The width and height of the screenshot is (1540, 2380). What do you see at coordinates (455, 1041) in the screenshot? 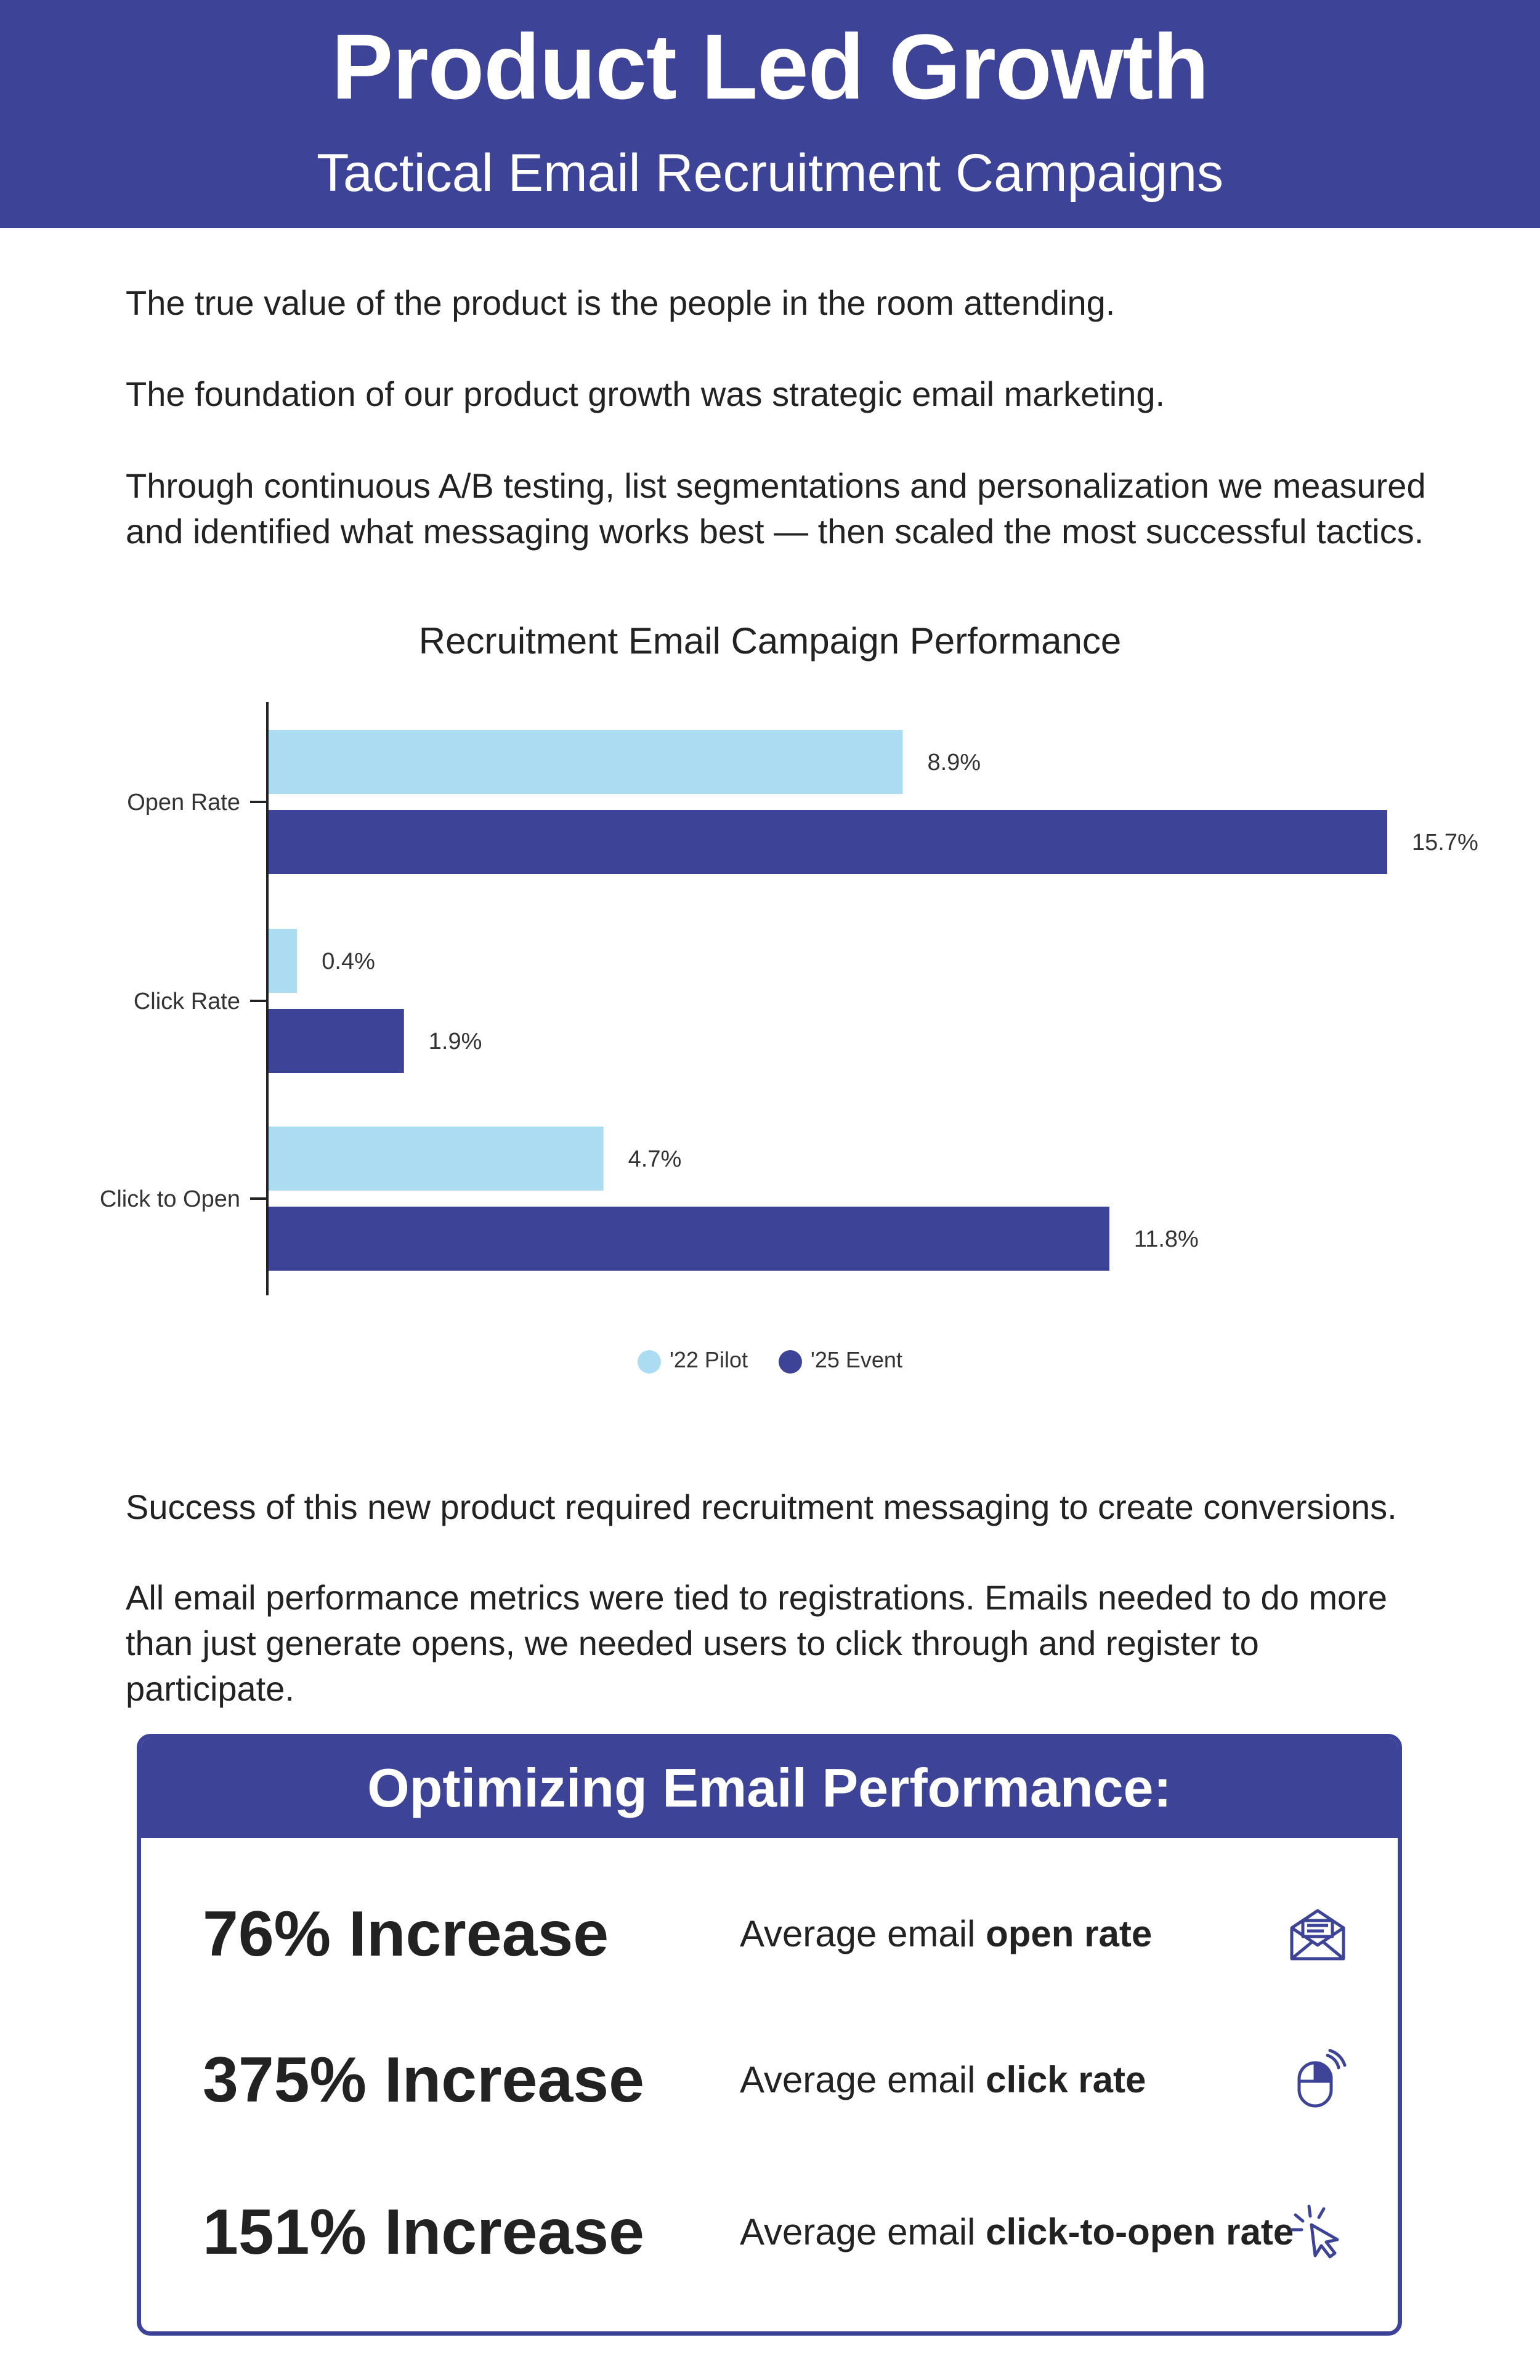
I see `data-label: 1.9%` at bounding box center [455, 1041].